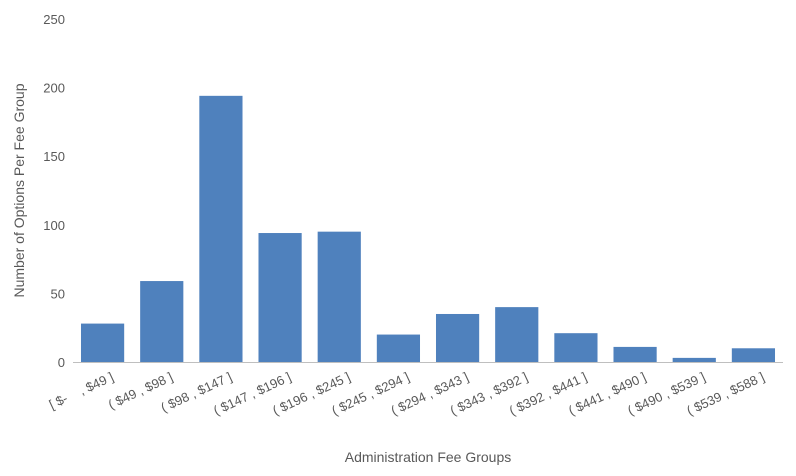 The image size is (796, 476). Describe the element at coordinates (428, 457) in the screenshot. I see `x-axis-title: Administration Fee Groups` at that location.